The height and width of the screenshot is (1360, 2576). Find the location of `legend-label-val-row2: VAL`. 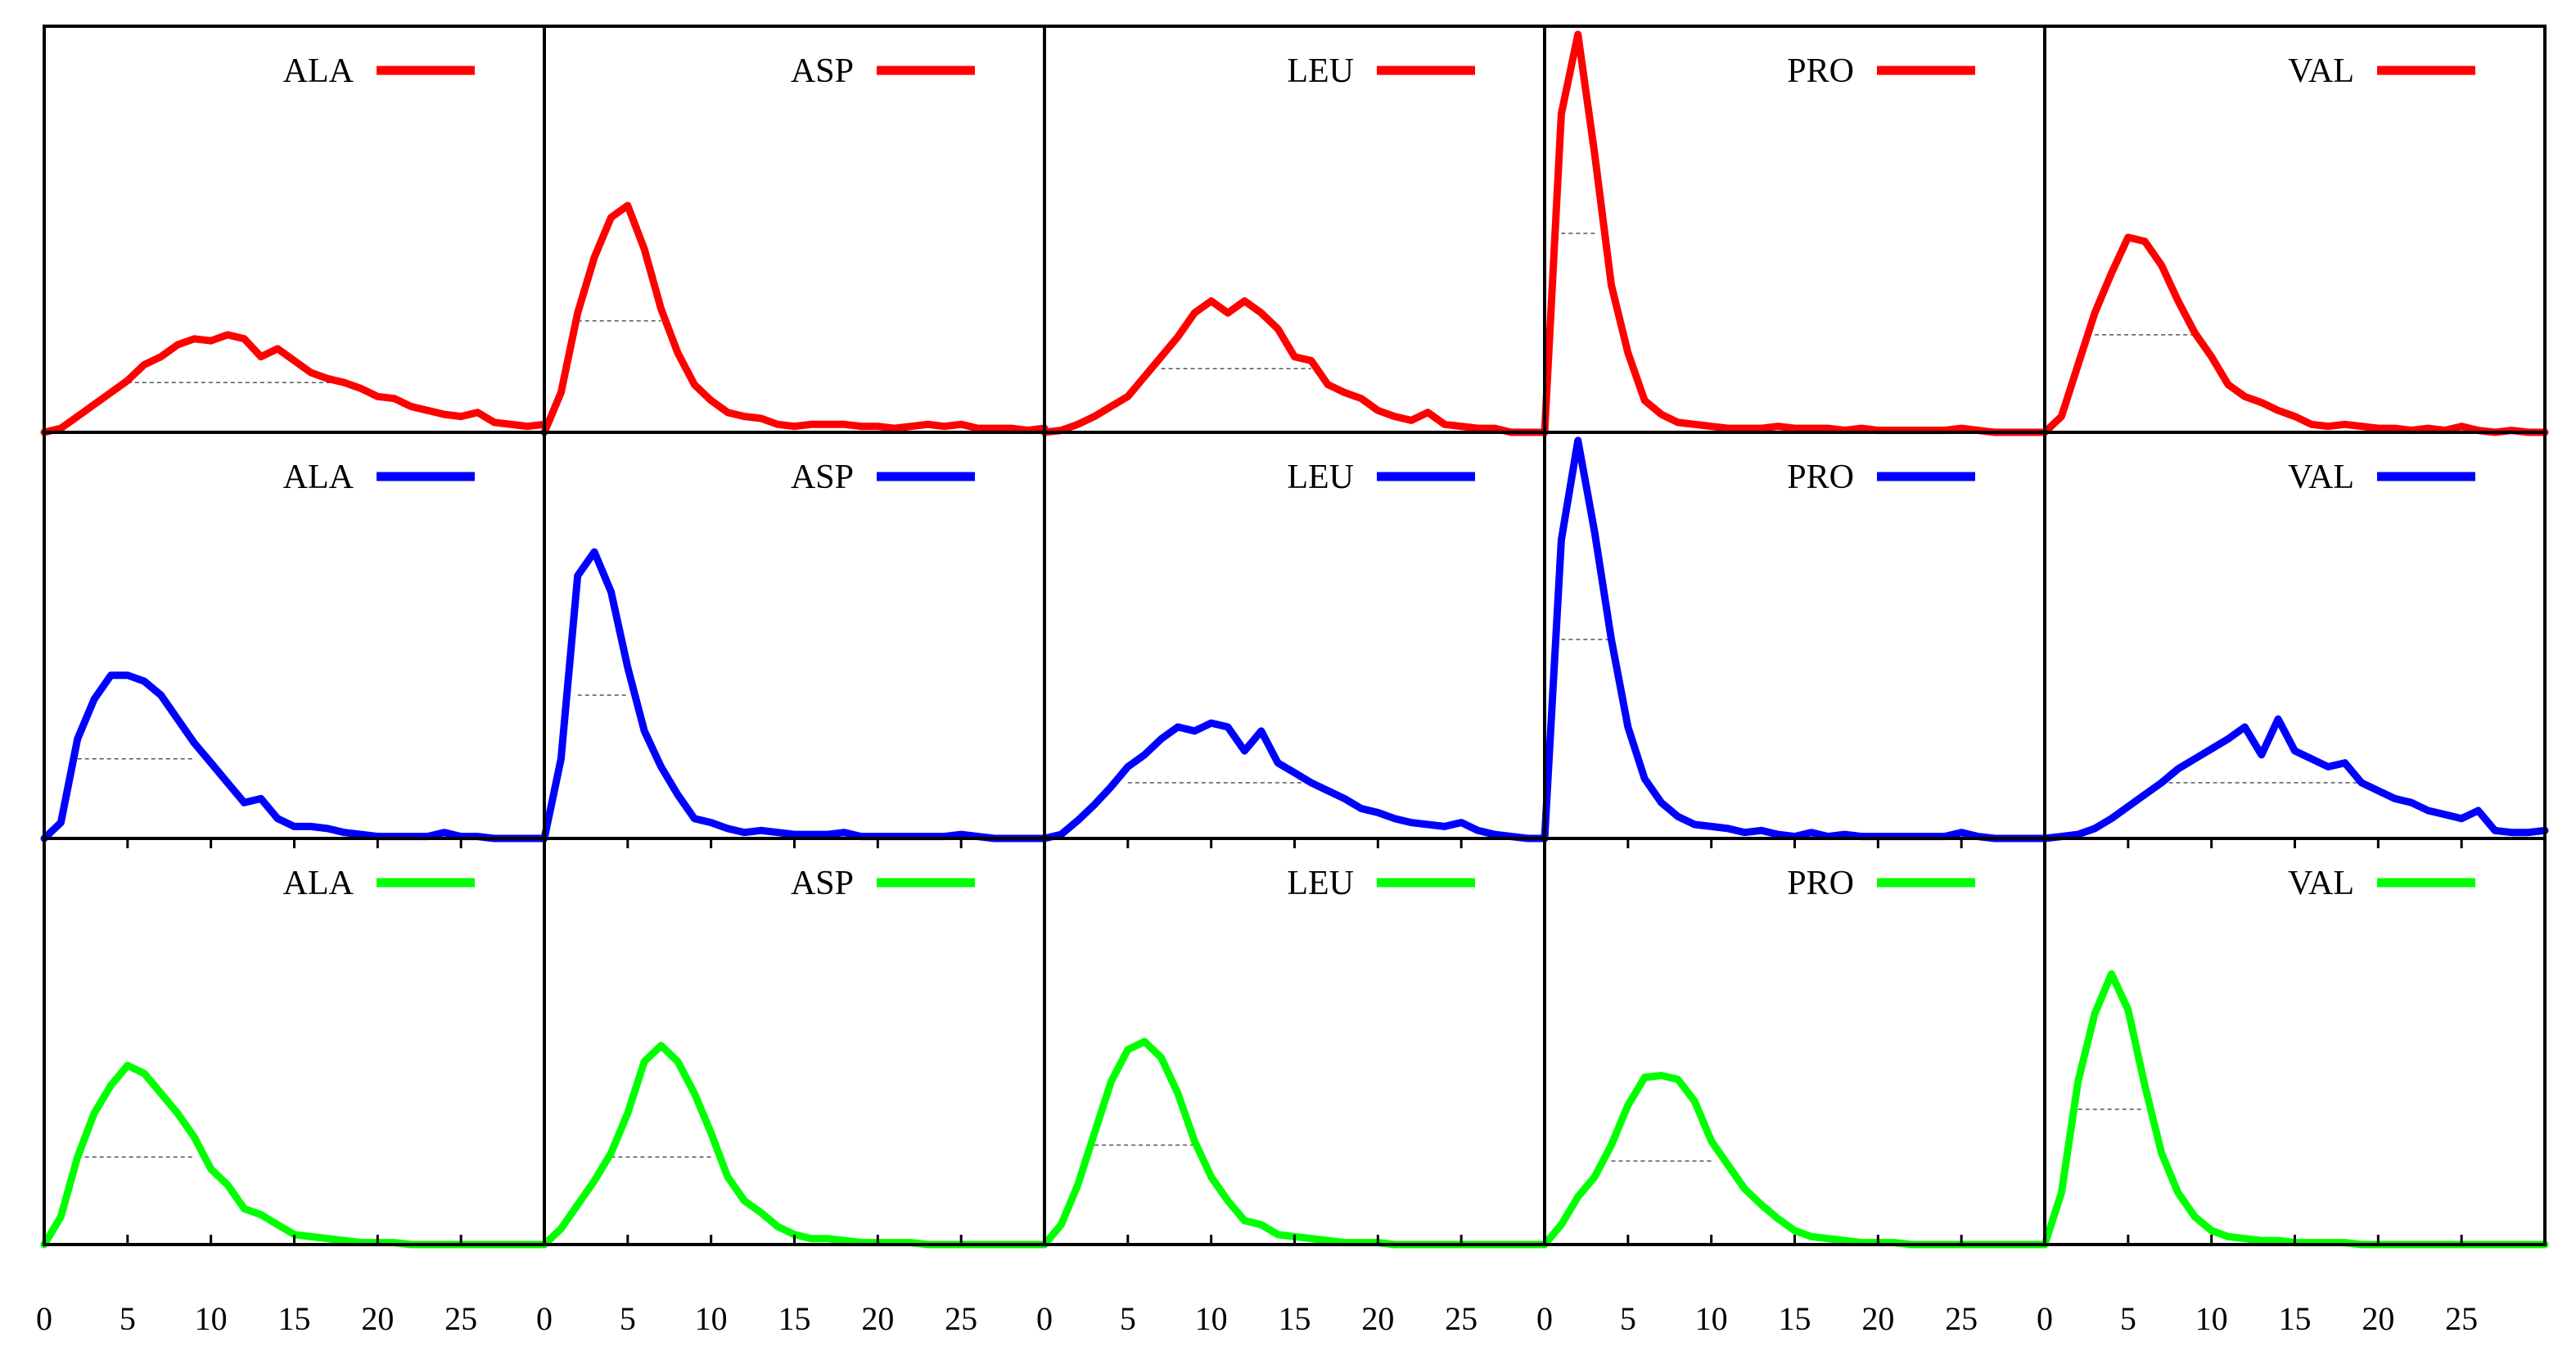

legend-label-val-row2: VAL is located at coordinates (2321, 478).